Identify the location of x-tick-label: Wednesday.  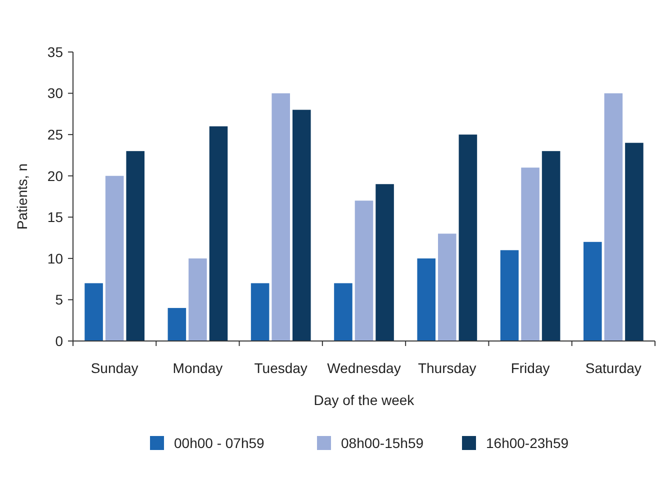
(364, 368).